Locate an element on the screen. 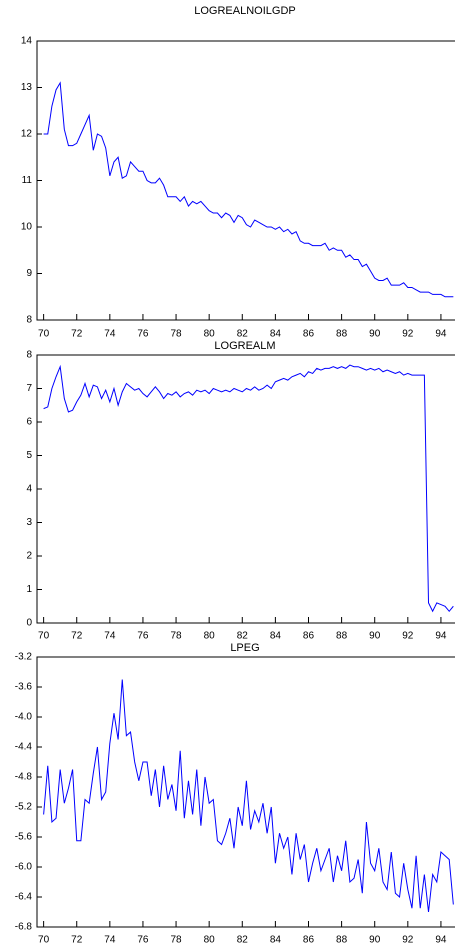  y-tick-label: 9 is located at coordinates (29, 273).